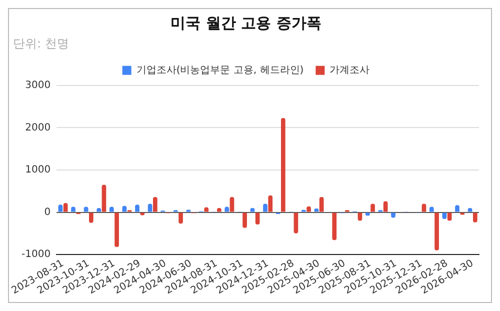 The width and height of the screenshot is (500, 311). Describe the element at coordinates (38, 128) in the screenshot. I see `y-tick-label: 2000` at that location.